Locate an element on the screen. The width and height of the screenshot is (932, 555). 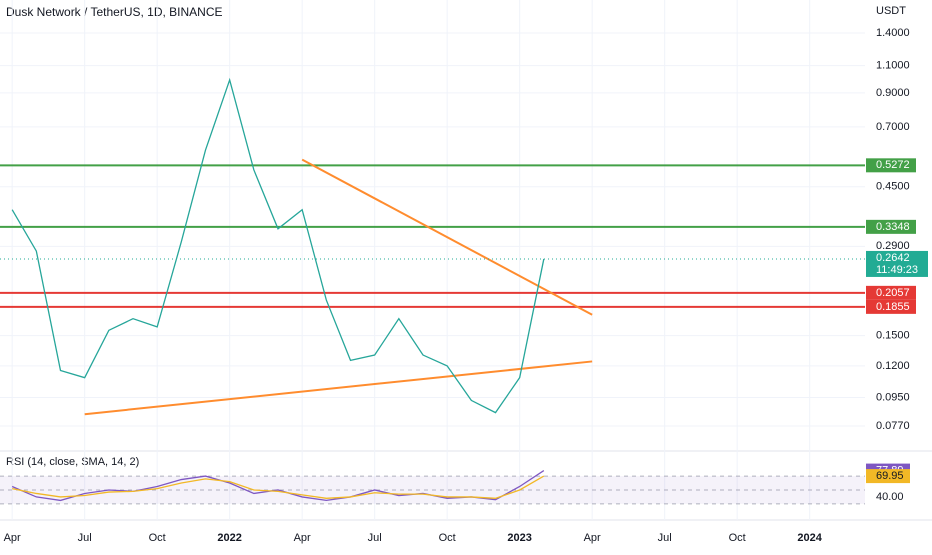
level-label: 0.5272 is located at coordinates (893, 165).